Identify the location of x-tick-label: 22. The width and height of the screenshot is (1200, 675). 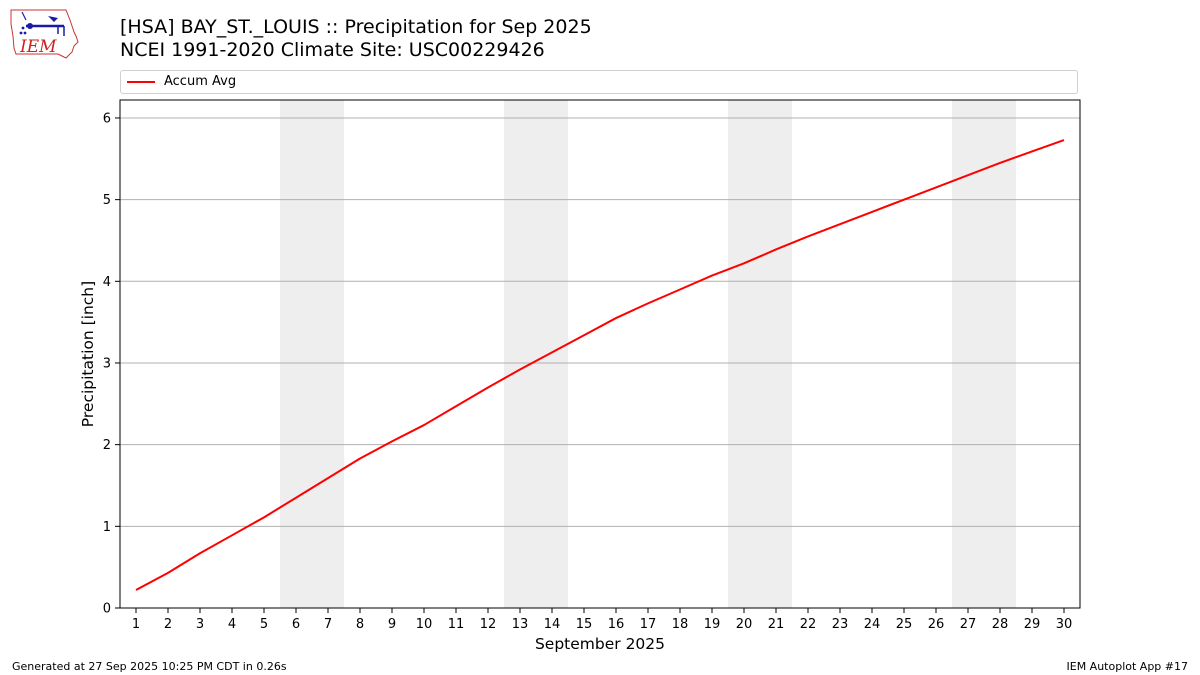
(808, 624).